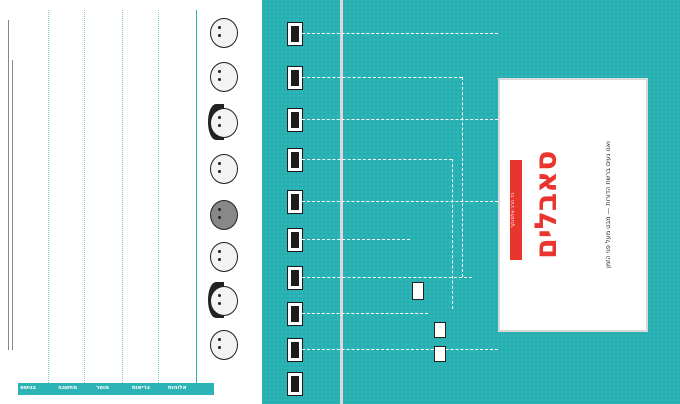  I want to click on portraits-column, so click(228, 202).